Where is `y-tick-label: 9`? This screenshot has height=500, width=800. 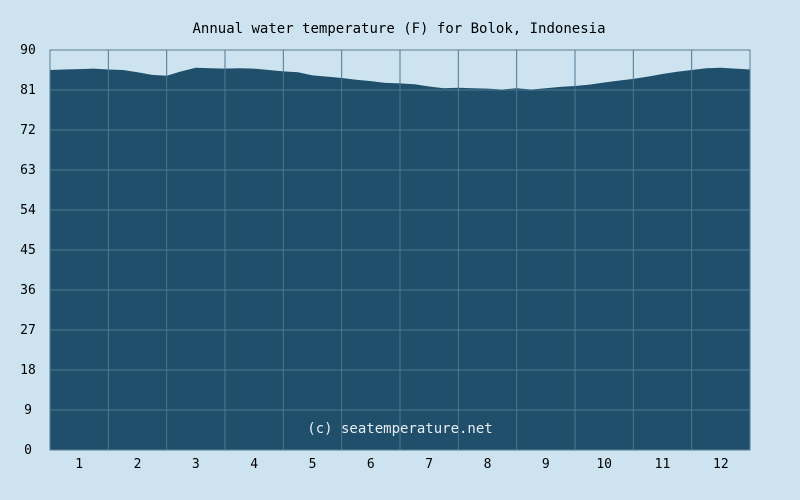 y-tick-label: 9 is located at coordinates (28, 410).